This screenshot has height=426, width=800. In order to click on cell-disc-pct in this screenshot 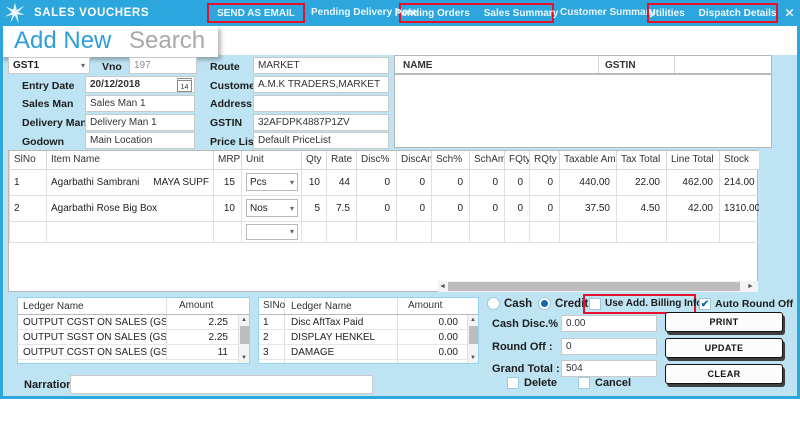, I will do `click(376, 231)`.